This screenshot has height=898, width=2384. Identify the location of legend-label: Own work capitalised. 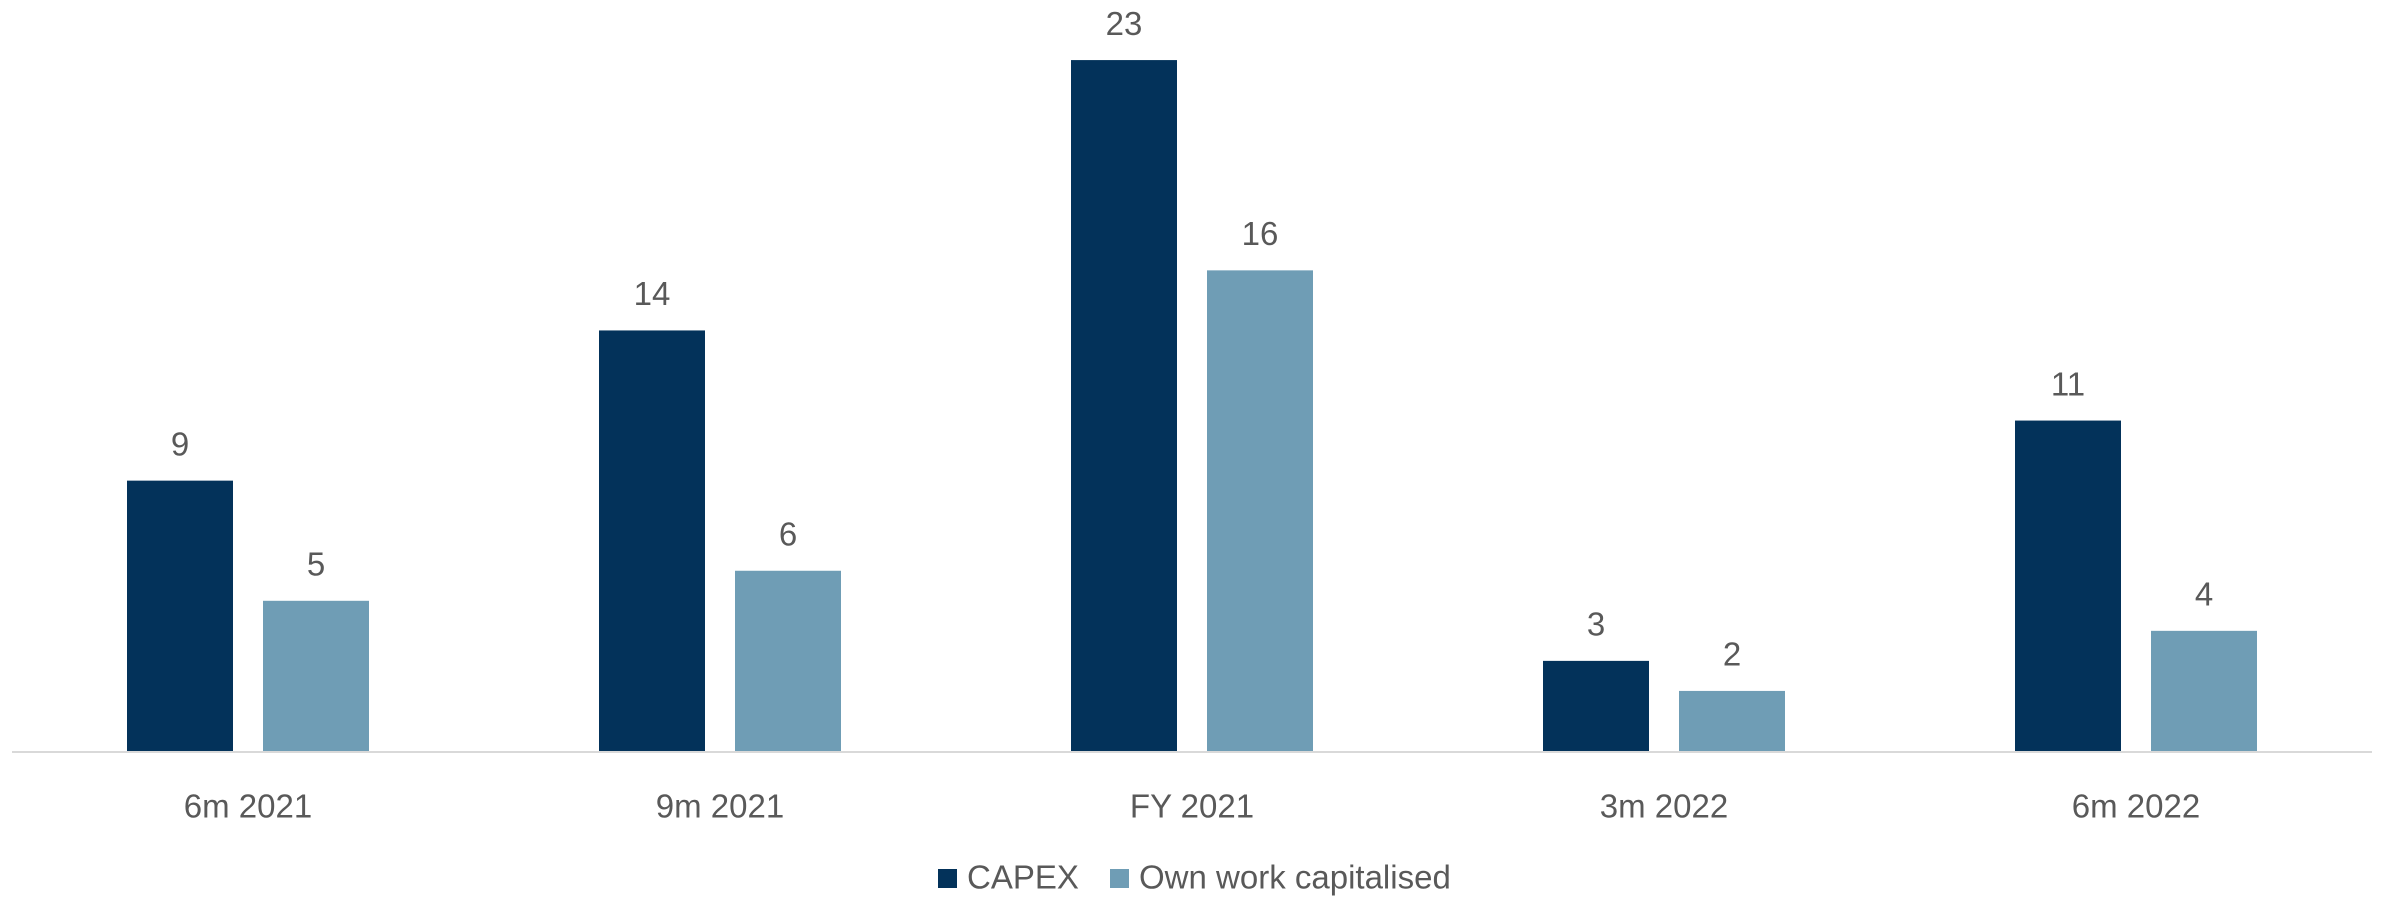
(1295, 877).